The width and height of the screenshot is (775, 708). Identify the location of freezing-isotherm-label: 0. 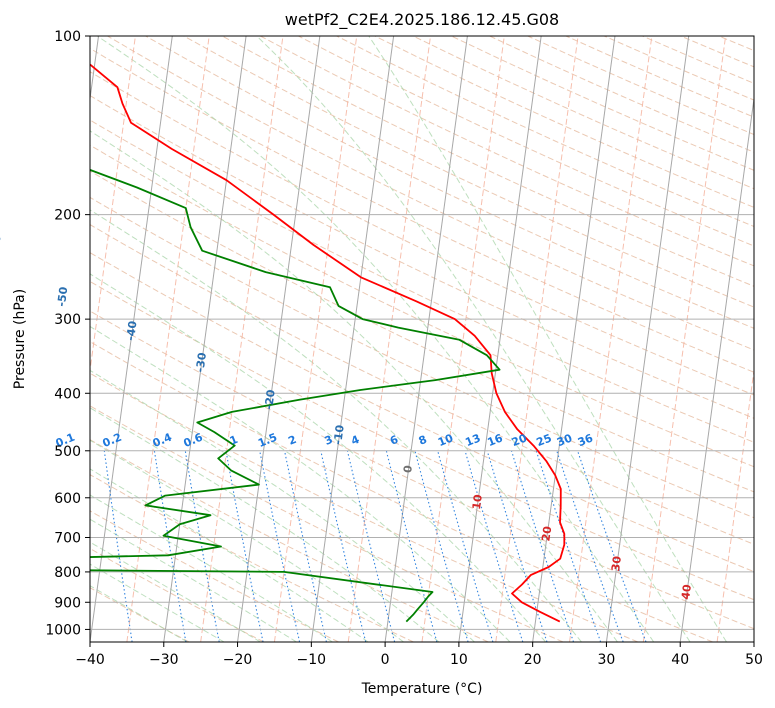
(408, 469).